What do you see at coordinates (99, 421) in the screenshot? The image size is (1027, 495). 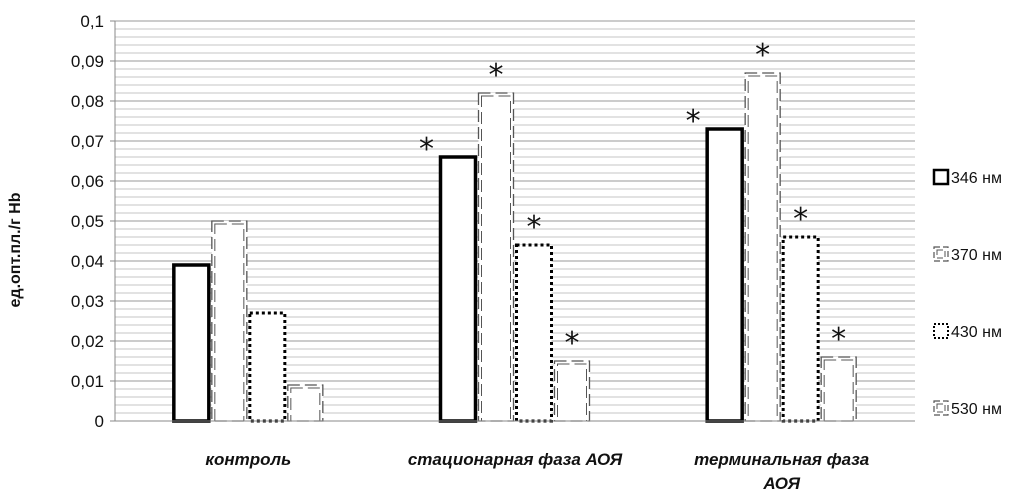 I see `y-tick-label: 0` at bounding box center [99, 421].